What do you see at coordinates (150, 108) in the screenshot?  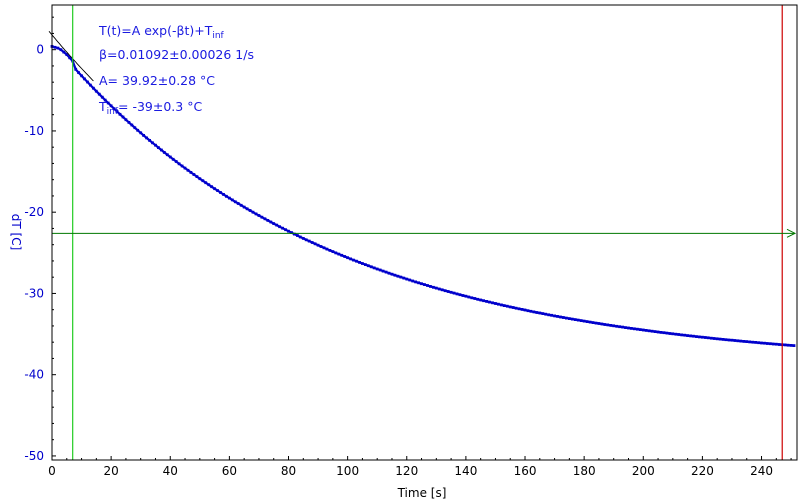 I see `annotation-tinf: Tinf= -39±0.3 °C` at bounding box center [150, 108].